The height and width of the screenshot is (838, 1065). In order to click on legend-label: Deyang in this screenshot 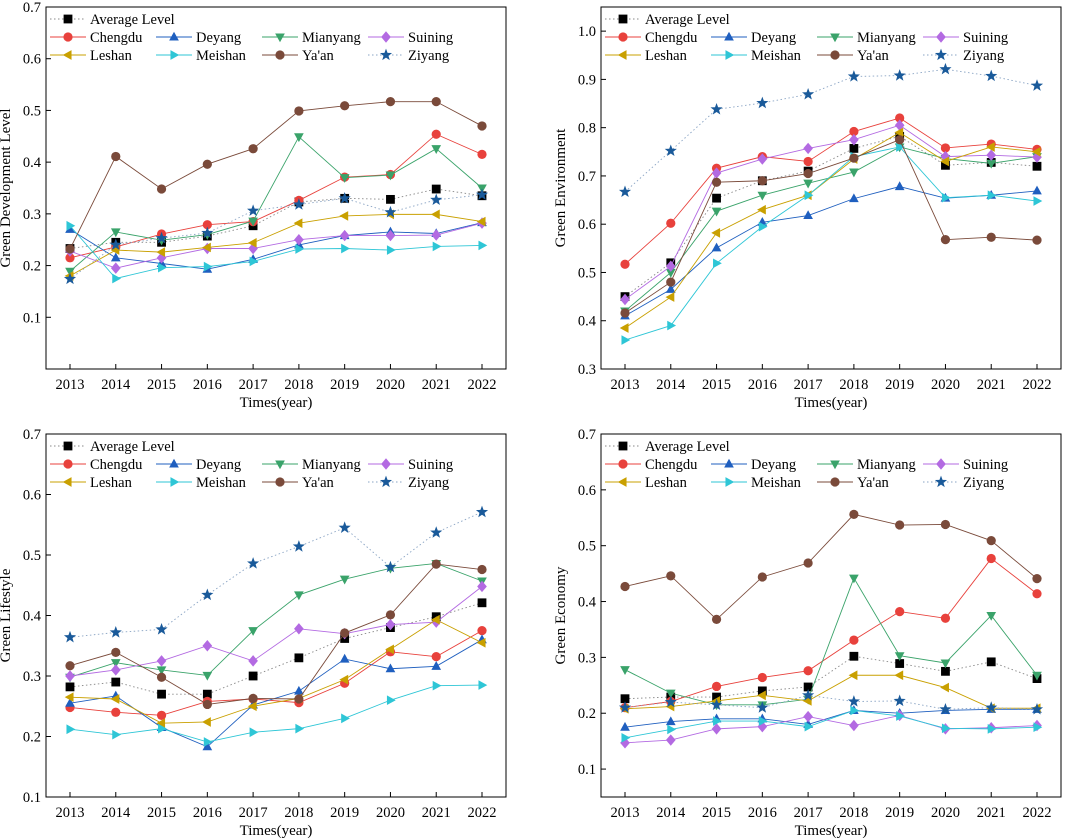, I will do `click(773, 38)`.